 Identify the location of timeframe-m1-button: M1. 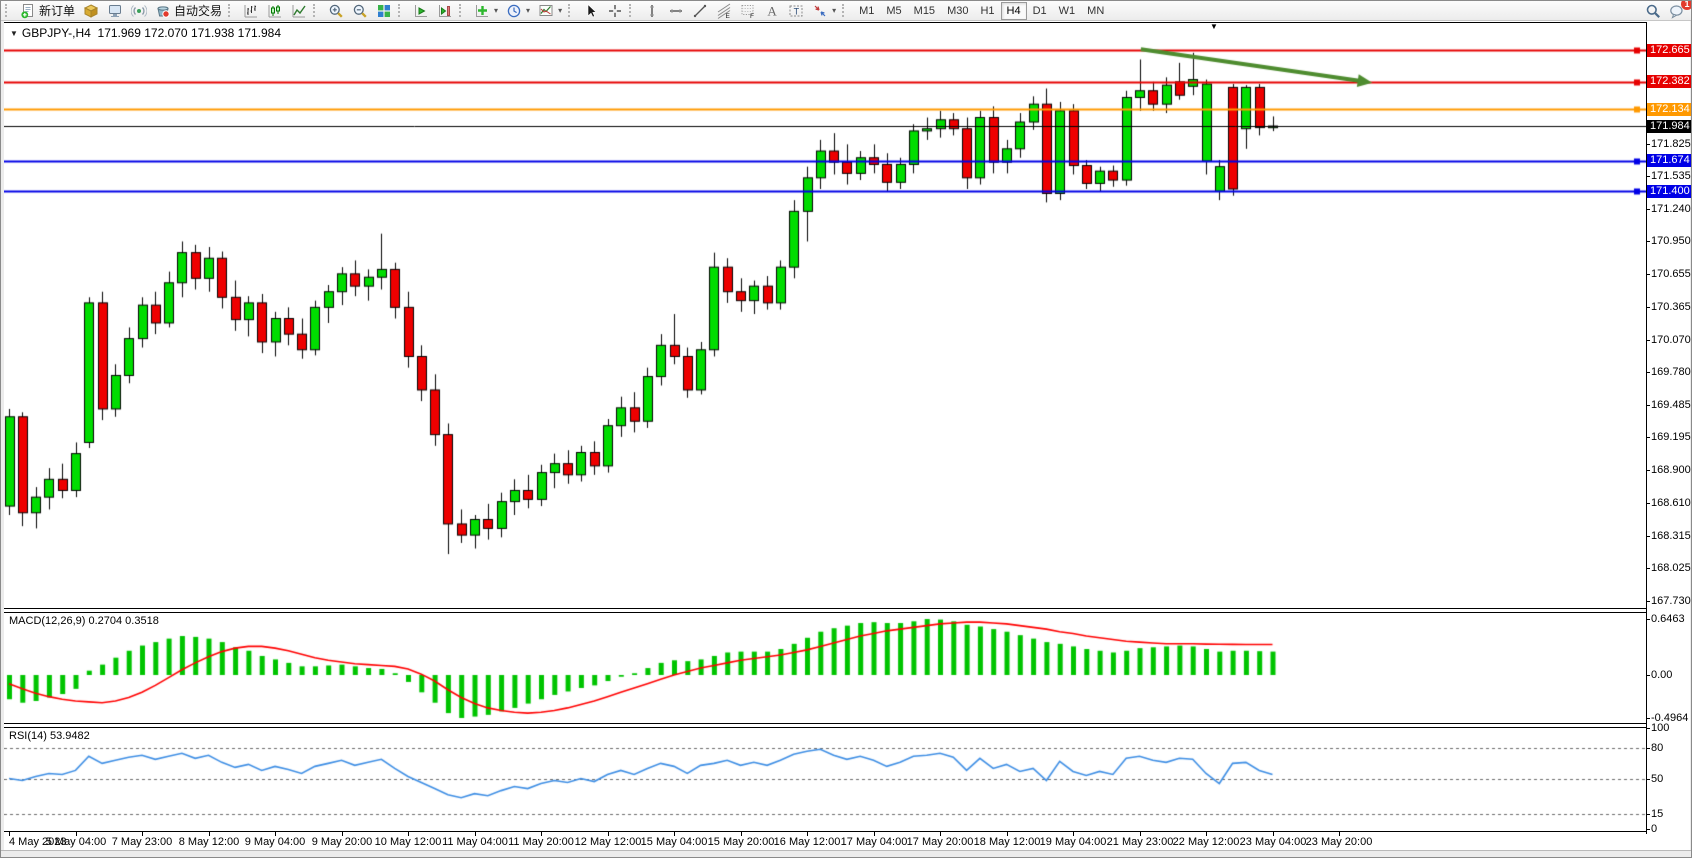
(867, 10).